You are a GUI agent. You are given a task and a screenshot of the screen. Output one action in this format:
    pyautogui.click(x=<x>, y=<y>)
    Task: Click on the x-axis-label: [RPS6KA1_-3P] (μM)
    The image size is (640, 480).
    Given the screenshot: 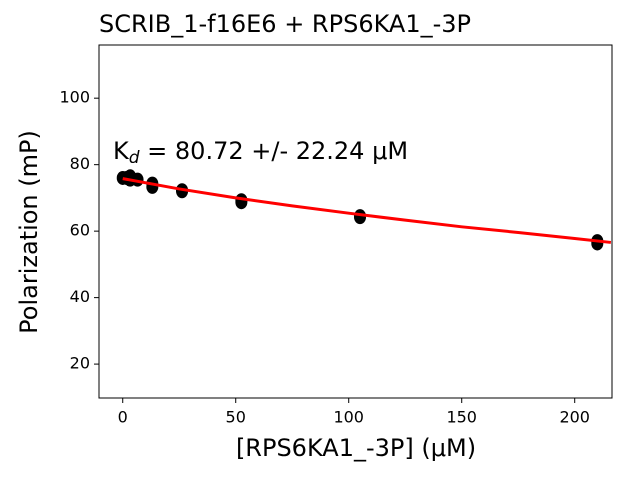 What is the action you would take?
    pyautogui.click(x=356, y=448)
    